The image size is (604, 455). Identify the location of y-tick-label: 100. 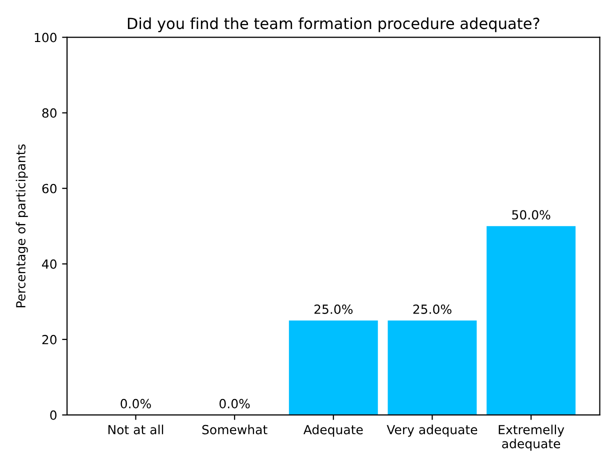
(45, 37).